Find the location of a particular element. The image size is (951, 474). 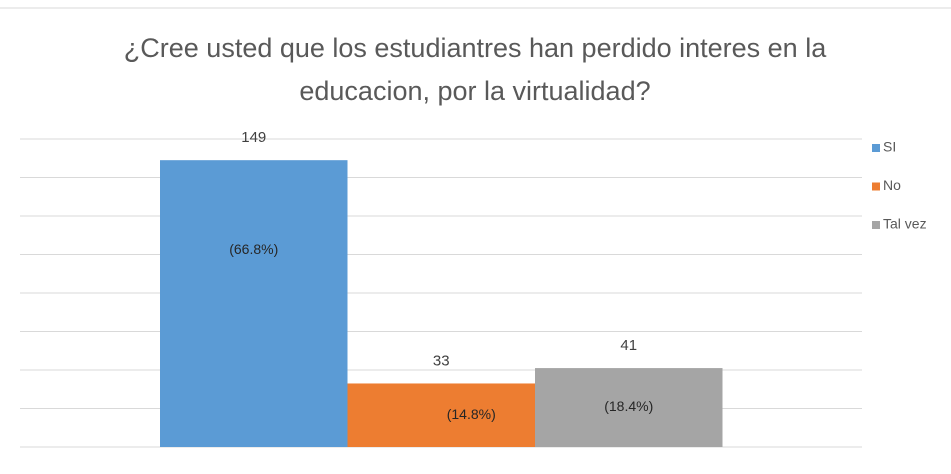

legend-label: No is located at coordinates (892, 185).